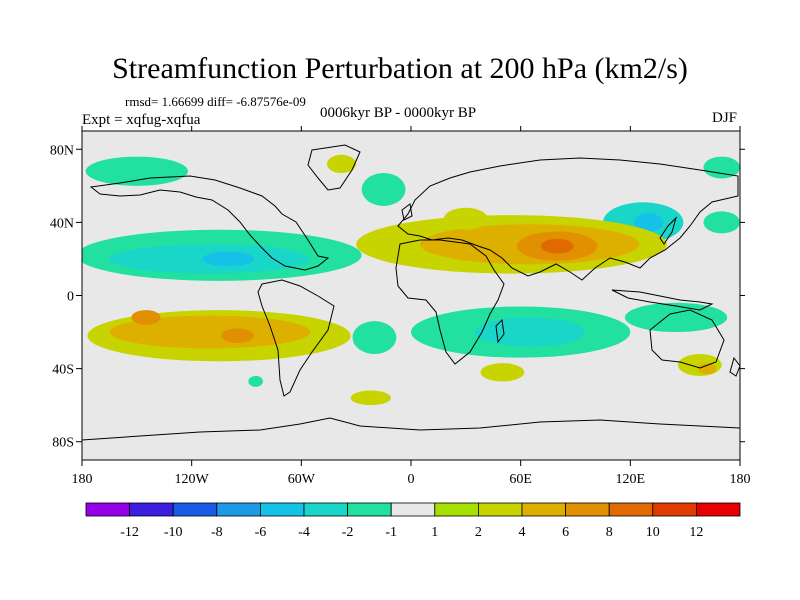 Image resolution: width=800 pixels, height=600 pixels. What do you see at coordinates (63, 443) in the screenshot?
I see `y-tick-label: 80S` at bounding box center [63, 443].